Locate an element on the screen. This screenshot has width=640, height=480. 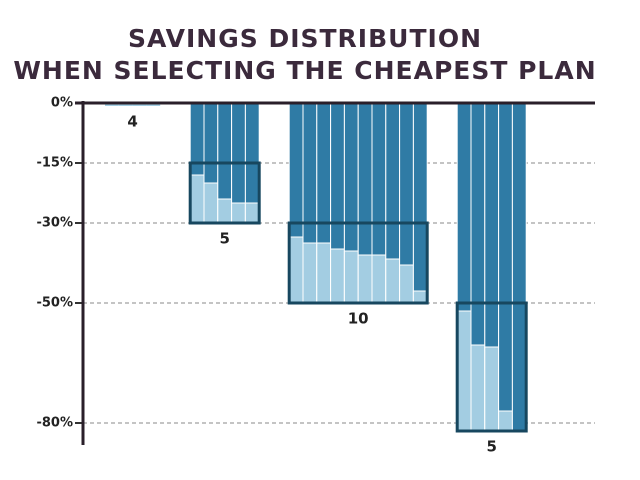
chart-title: WHEN SELECTING THE CHEAPEST PLAN is located at coordinates (304, 70).